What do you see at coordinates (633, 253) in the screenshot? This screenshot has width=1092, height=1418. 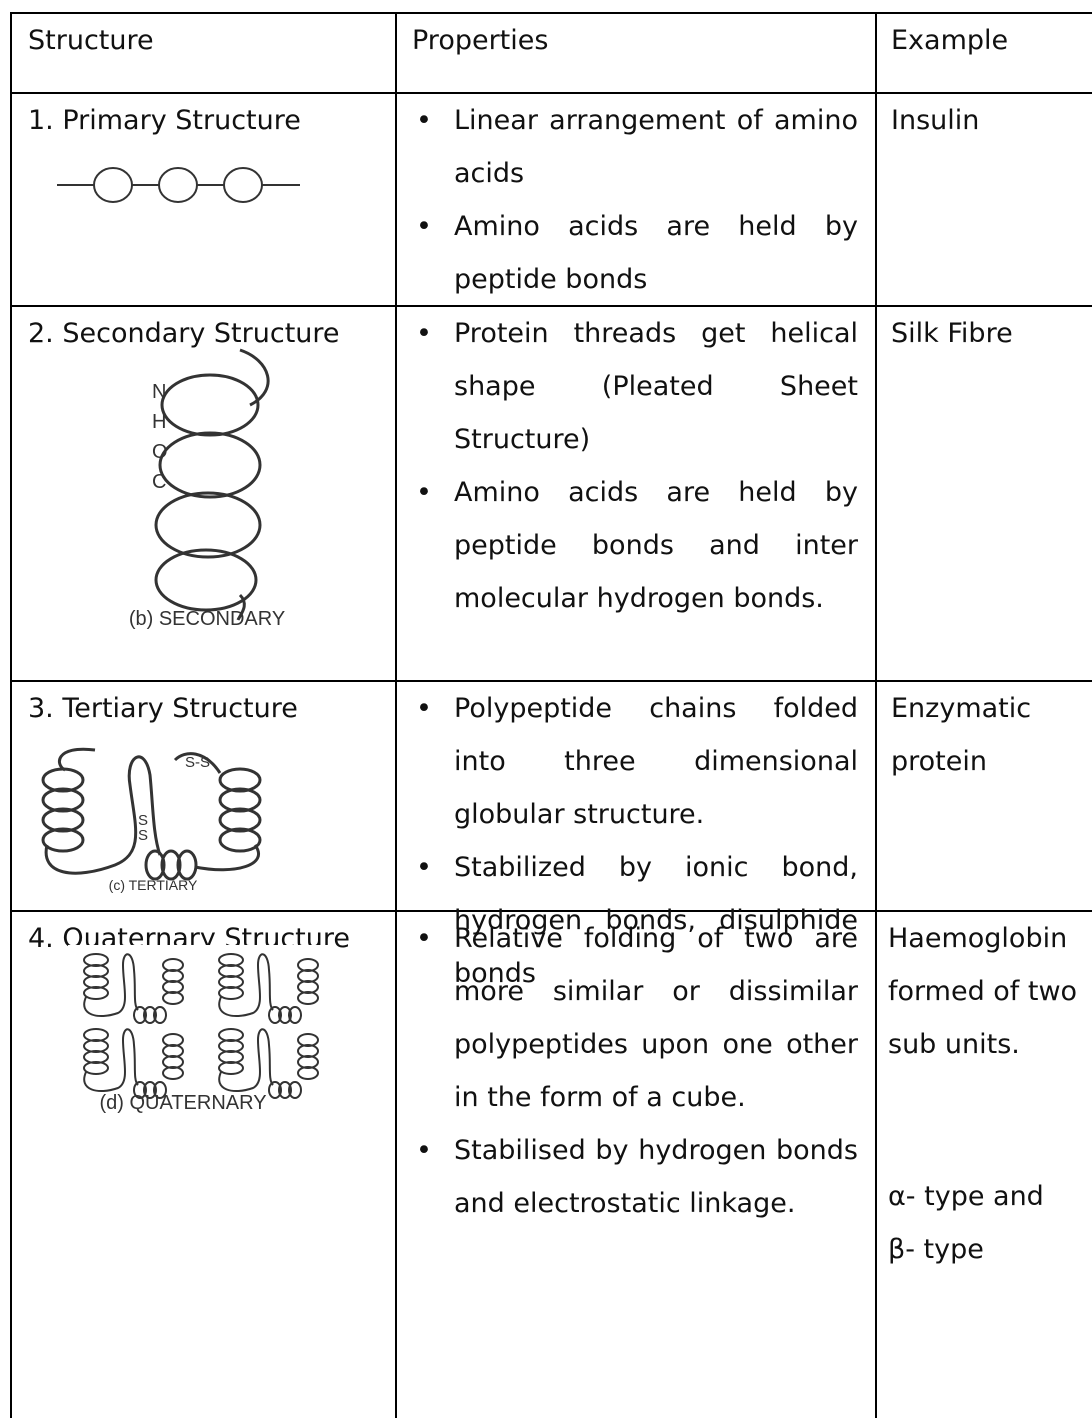 I see `property: Amino acids are held by peptide bonds` at bounding box center [633, 253].